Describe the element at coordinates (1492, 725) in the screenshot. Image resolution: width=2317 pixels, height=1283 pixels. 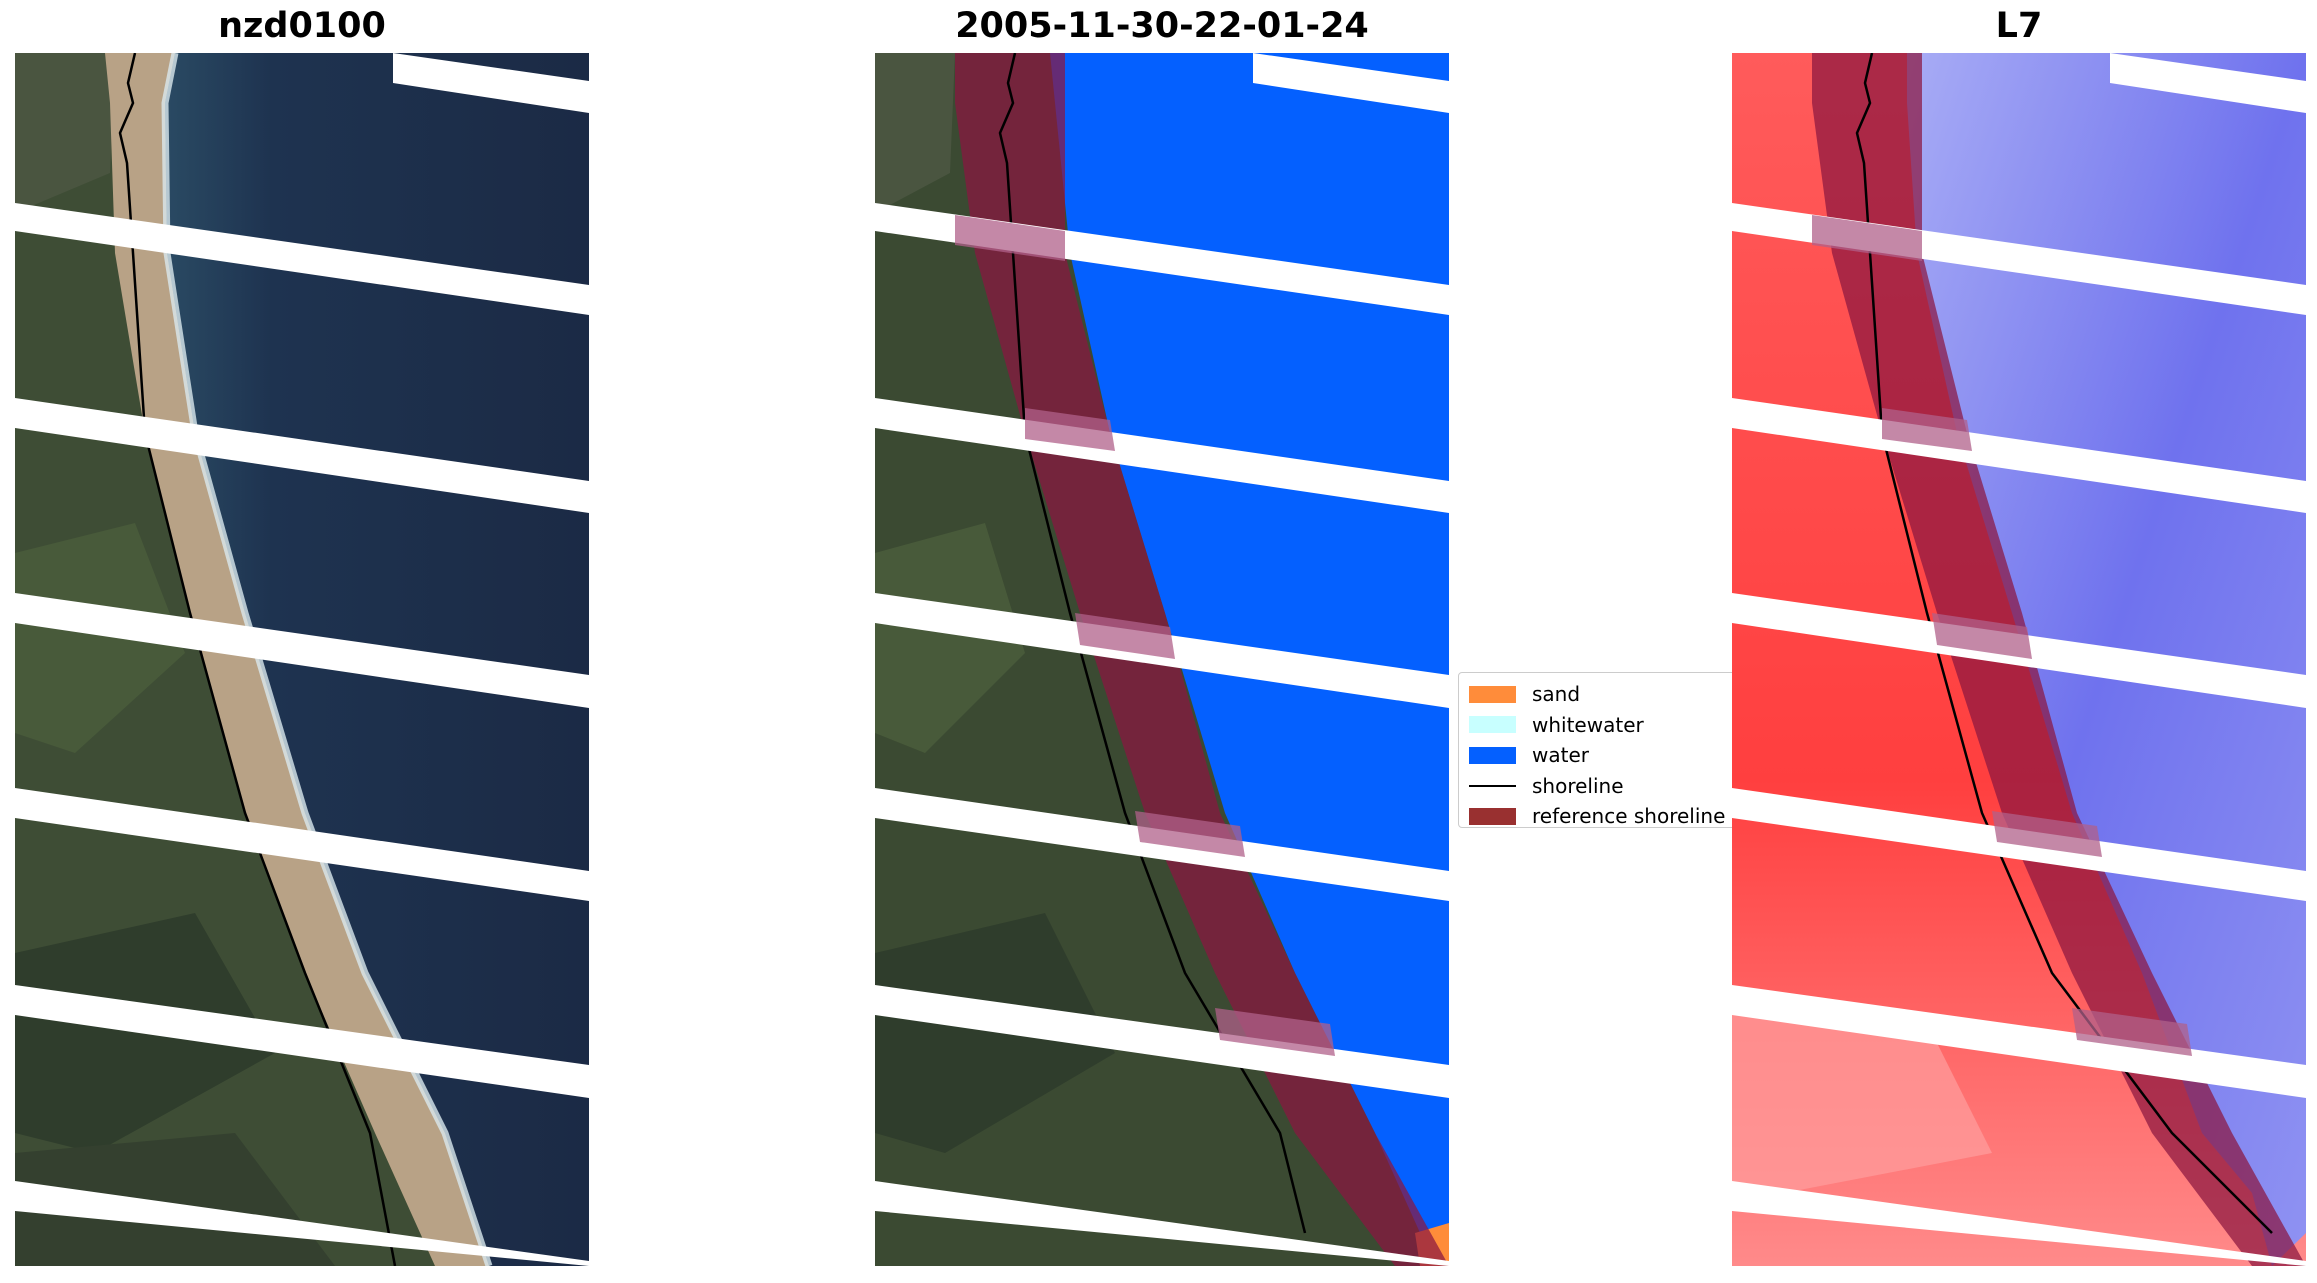
I see `legend-swatch-whitewater` at that location.